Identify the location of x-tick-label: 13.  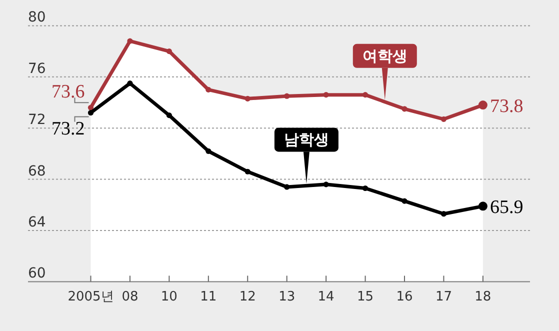
(287, 297).